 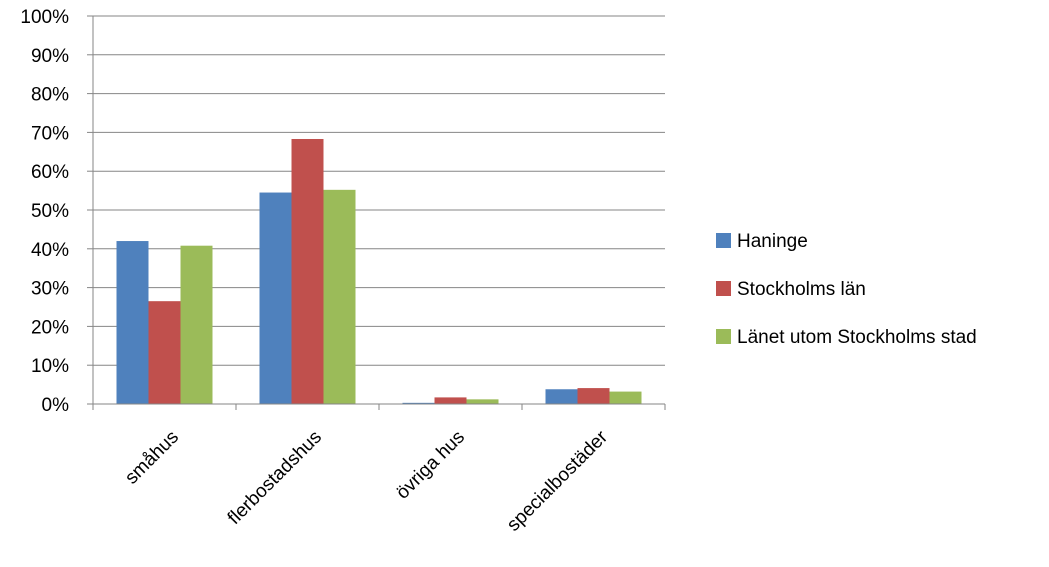 I want to click on y-tick-label: 60%, so click(x=50, y=172).